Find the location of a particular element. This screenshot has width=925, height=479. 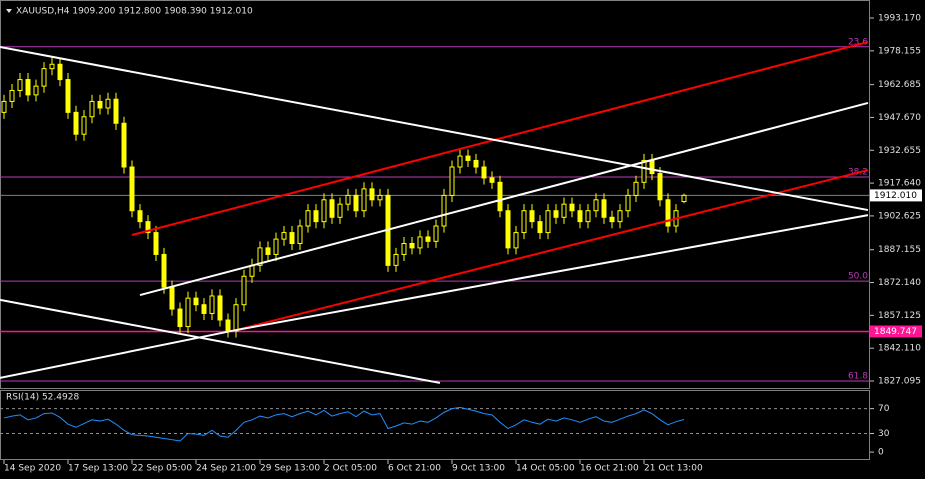

fib-label: 61.8 is located at coordinates (858, 376).